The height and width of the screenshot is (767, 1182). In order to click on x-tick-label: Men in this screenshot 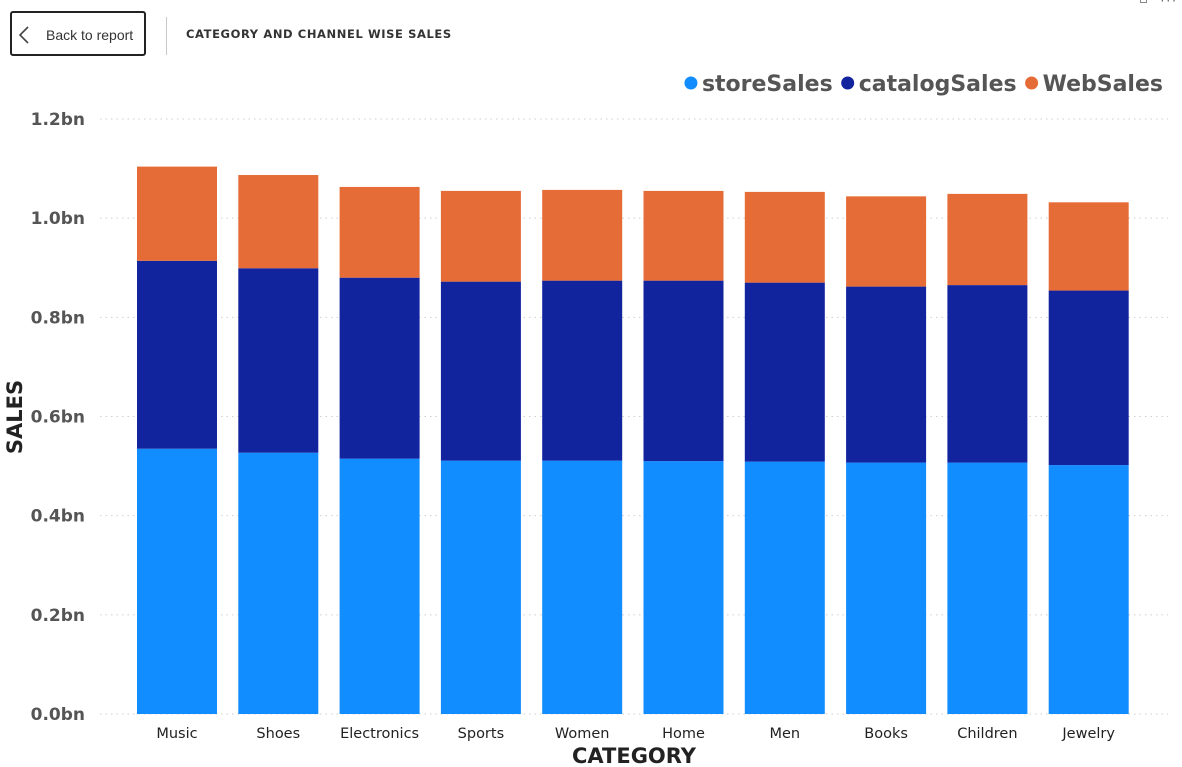, I will do `click(784, 734)`.